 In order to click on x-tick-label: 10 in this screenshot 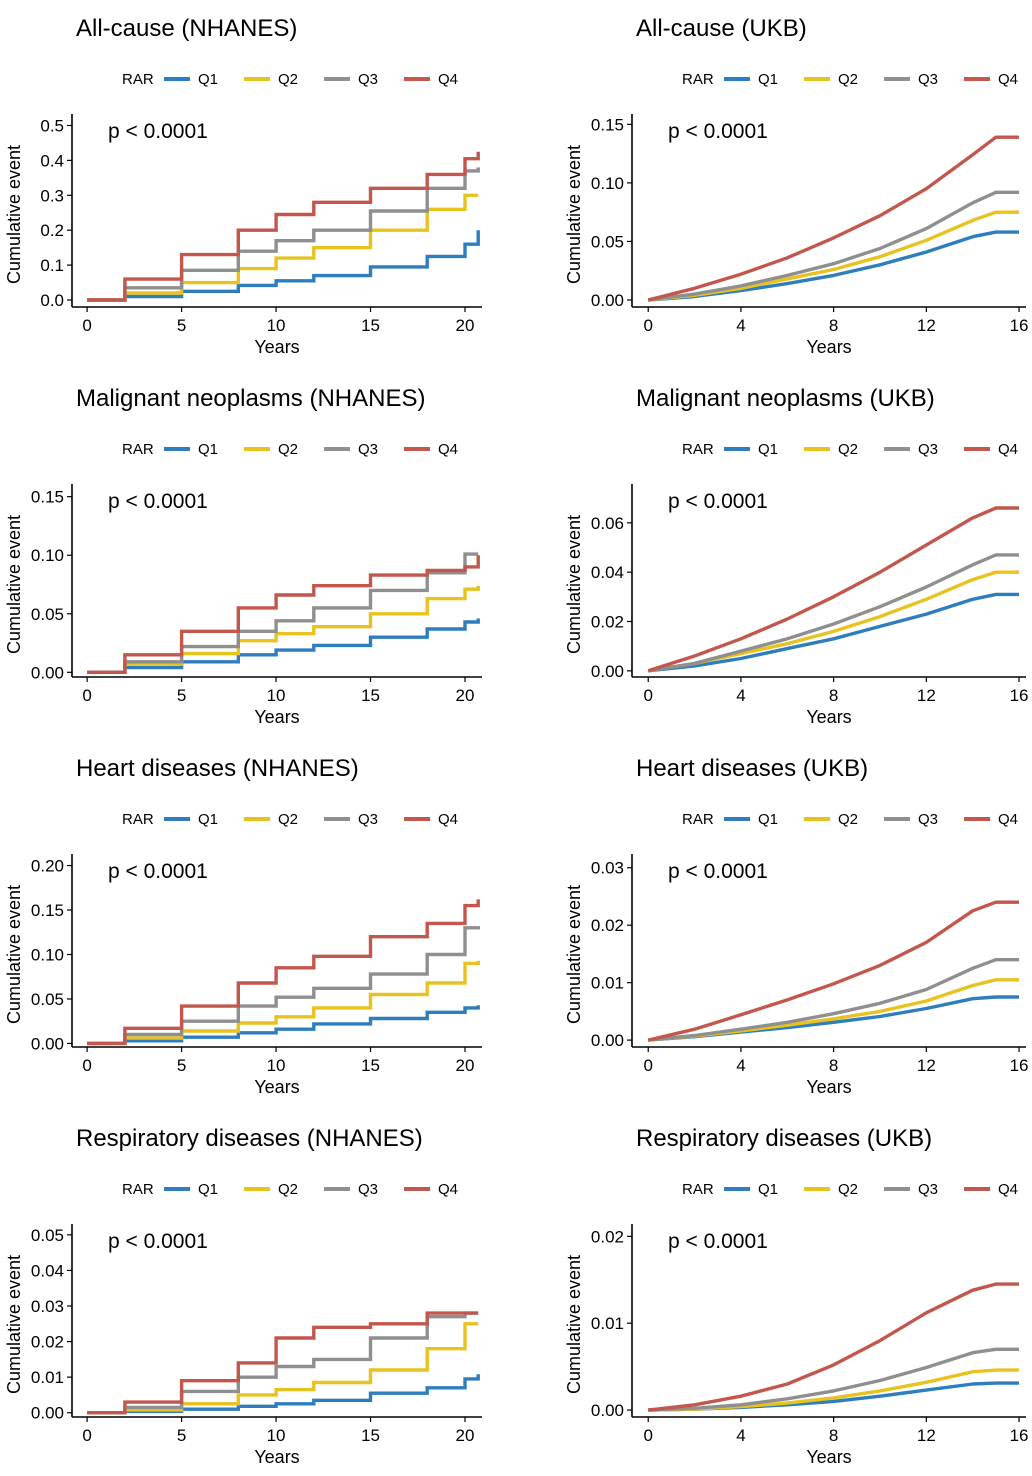, I will do `click(276, 1065)`.